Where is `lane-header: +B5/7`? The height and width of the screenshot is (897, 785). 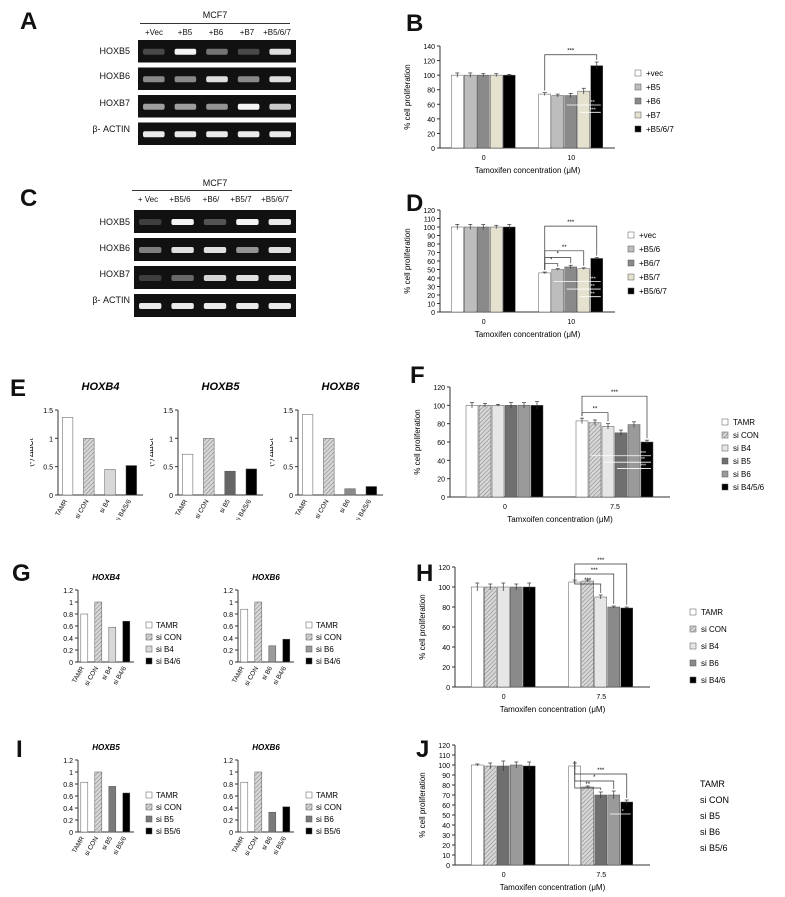 lane-header: +B5/7 is located at coordinates (241, 199).